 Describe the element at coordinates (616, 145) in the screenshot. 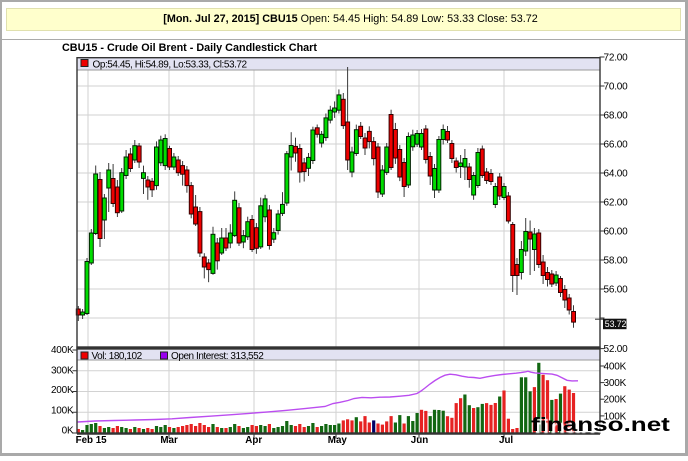

I see `svg-text: 66.00` at that location.